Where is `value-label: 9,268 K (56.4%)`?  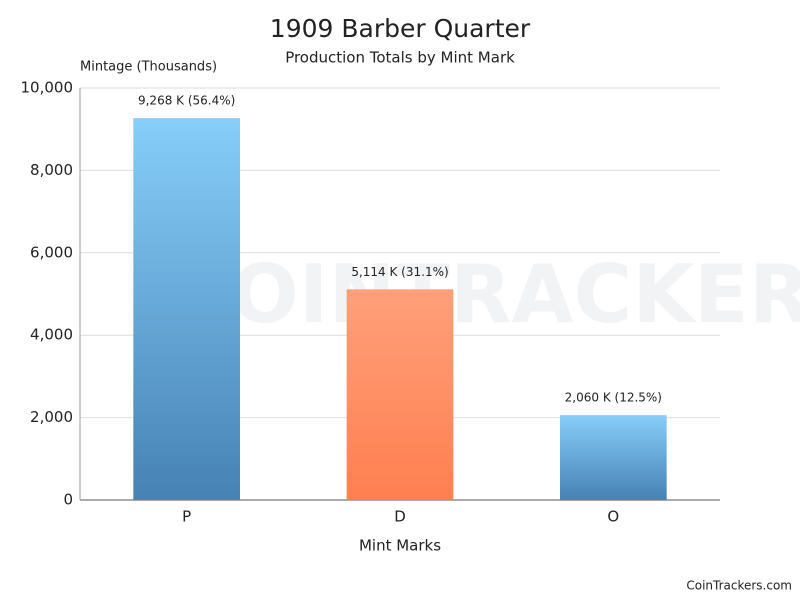
value-label: 9,268 K (56.4%) is located at coordinates (186, 101).